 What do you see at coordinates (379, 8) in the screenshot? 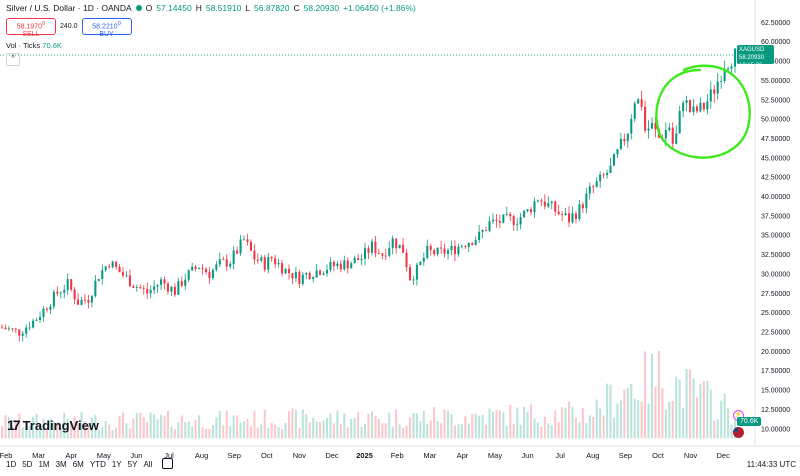
I see `change-value: +1.06450 (+1.86%)` at bounding box center [379, 8].